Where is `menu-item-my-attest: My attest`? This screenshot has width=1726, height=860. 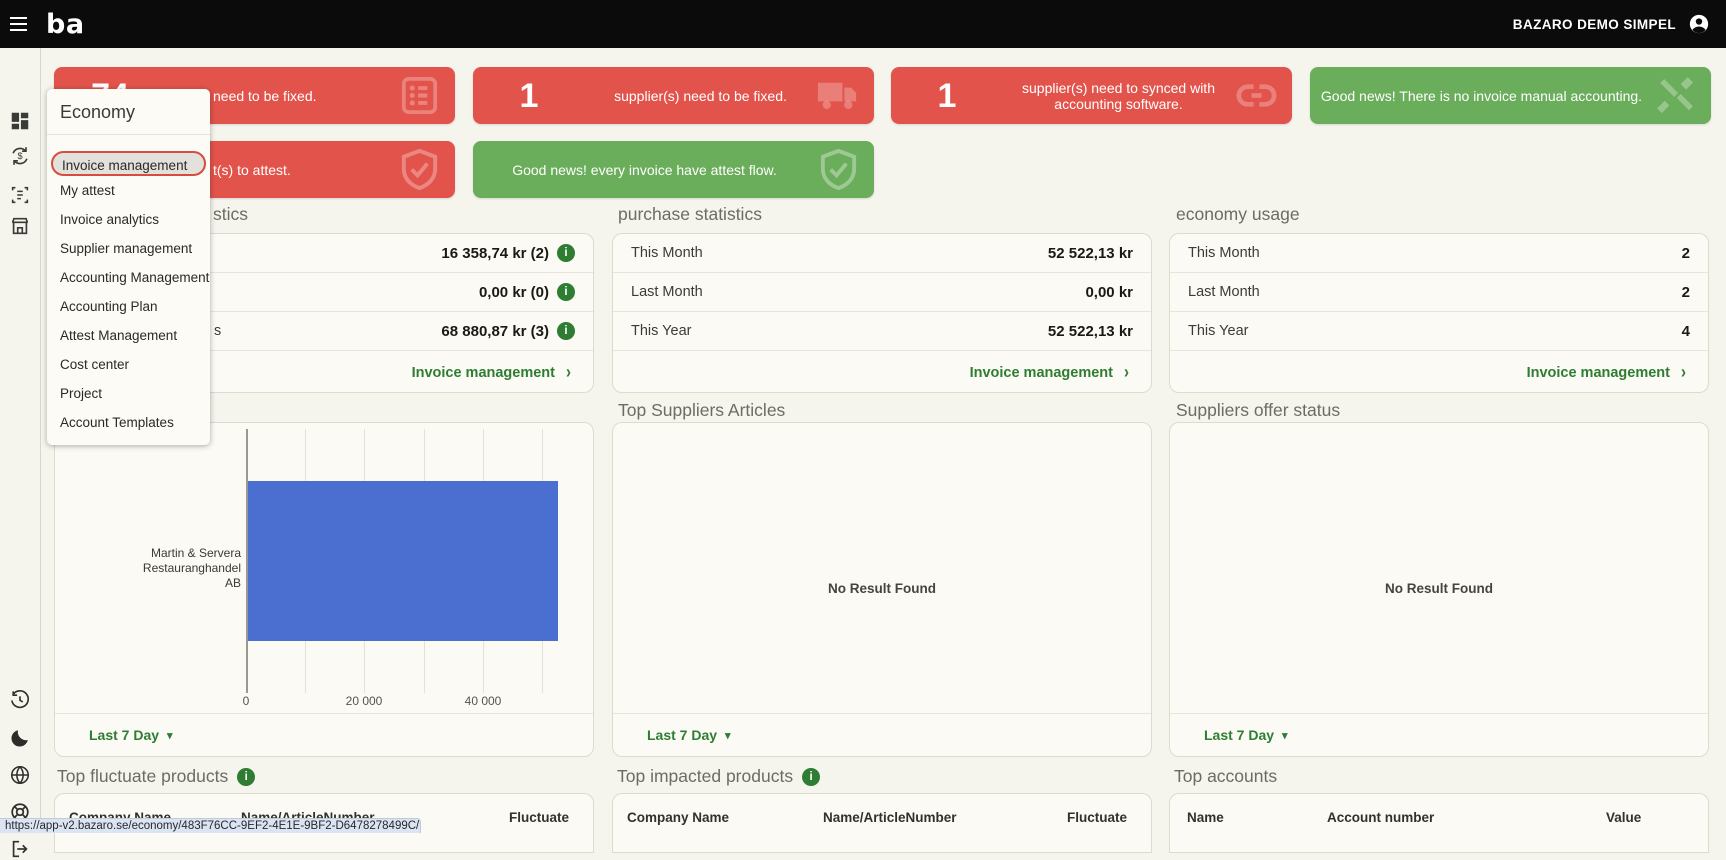 menu-item-my-attest: My attest is located at coordinates (87, 190).